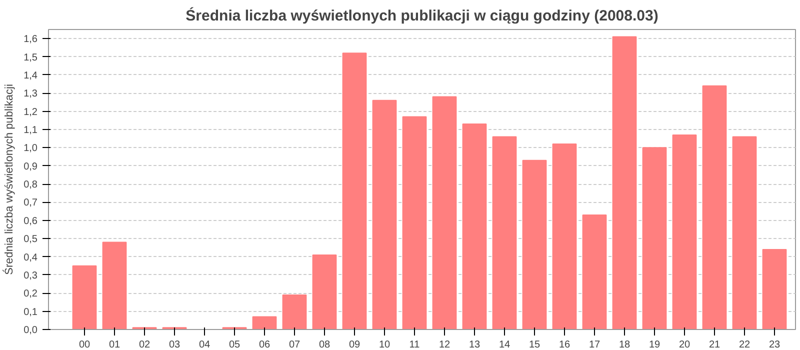 The image size is (800, 350). I want to click on y-tick-label: 1,4, so click(31, 76).